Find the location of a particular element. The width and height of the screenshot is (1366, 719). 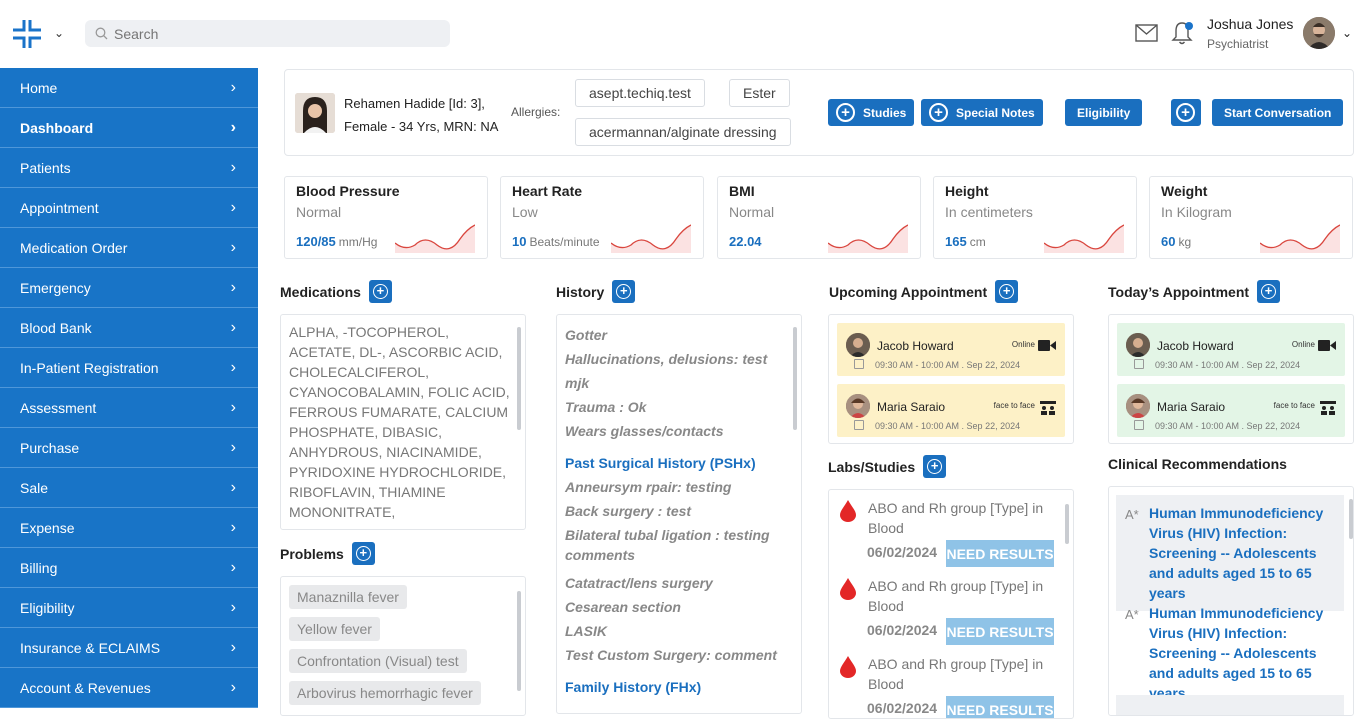

sidebar-item-purchase: Purchase › is located at coordinates (129, 448).